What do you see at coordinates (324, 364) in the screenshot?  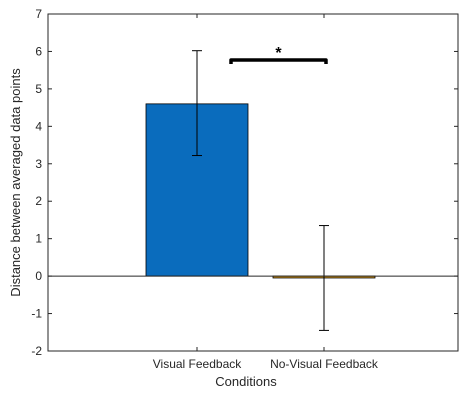 I see `x-tick-label: No-Visual Feedback` at bounding box center [324, 364].